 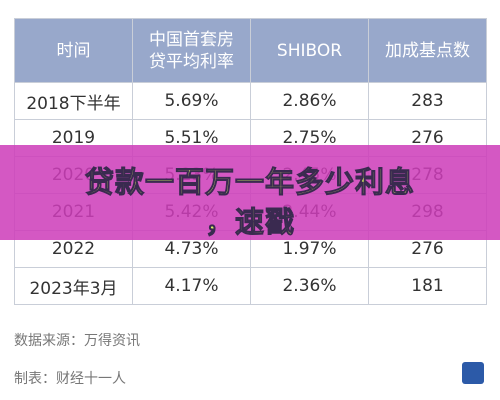 What do you see at coordinates (191, 286) in the screenshot?
I see `table-cell: 4.17%` at bounding box center [191, 286].